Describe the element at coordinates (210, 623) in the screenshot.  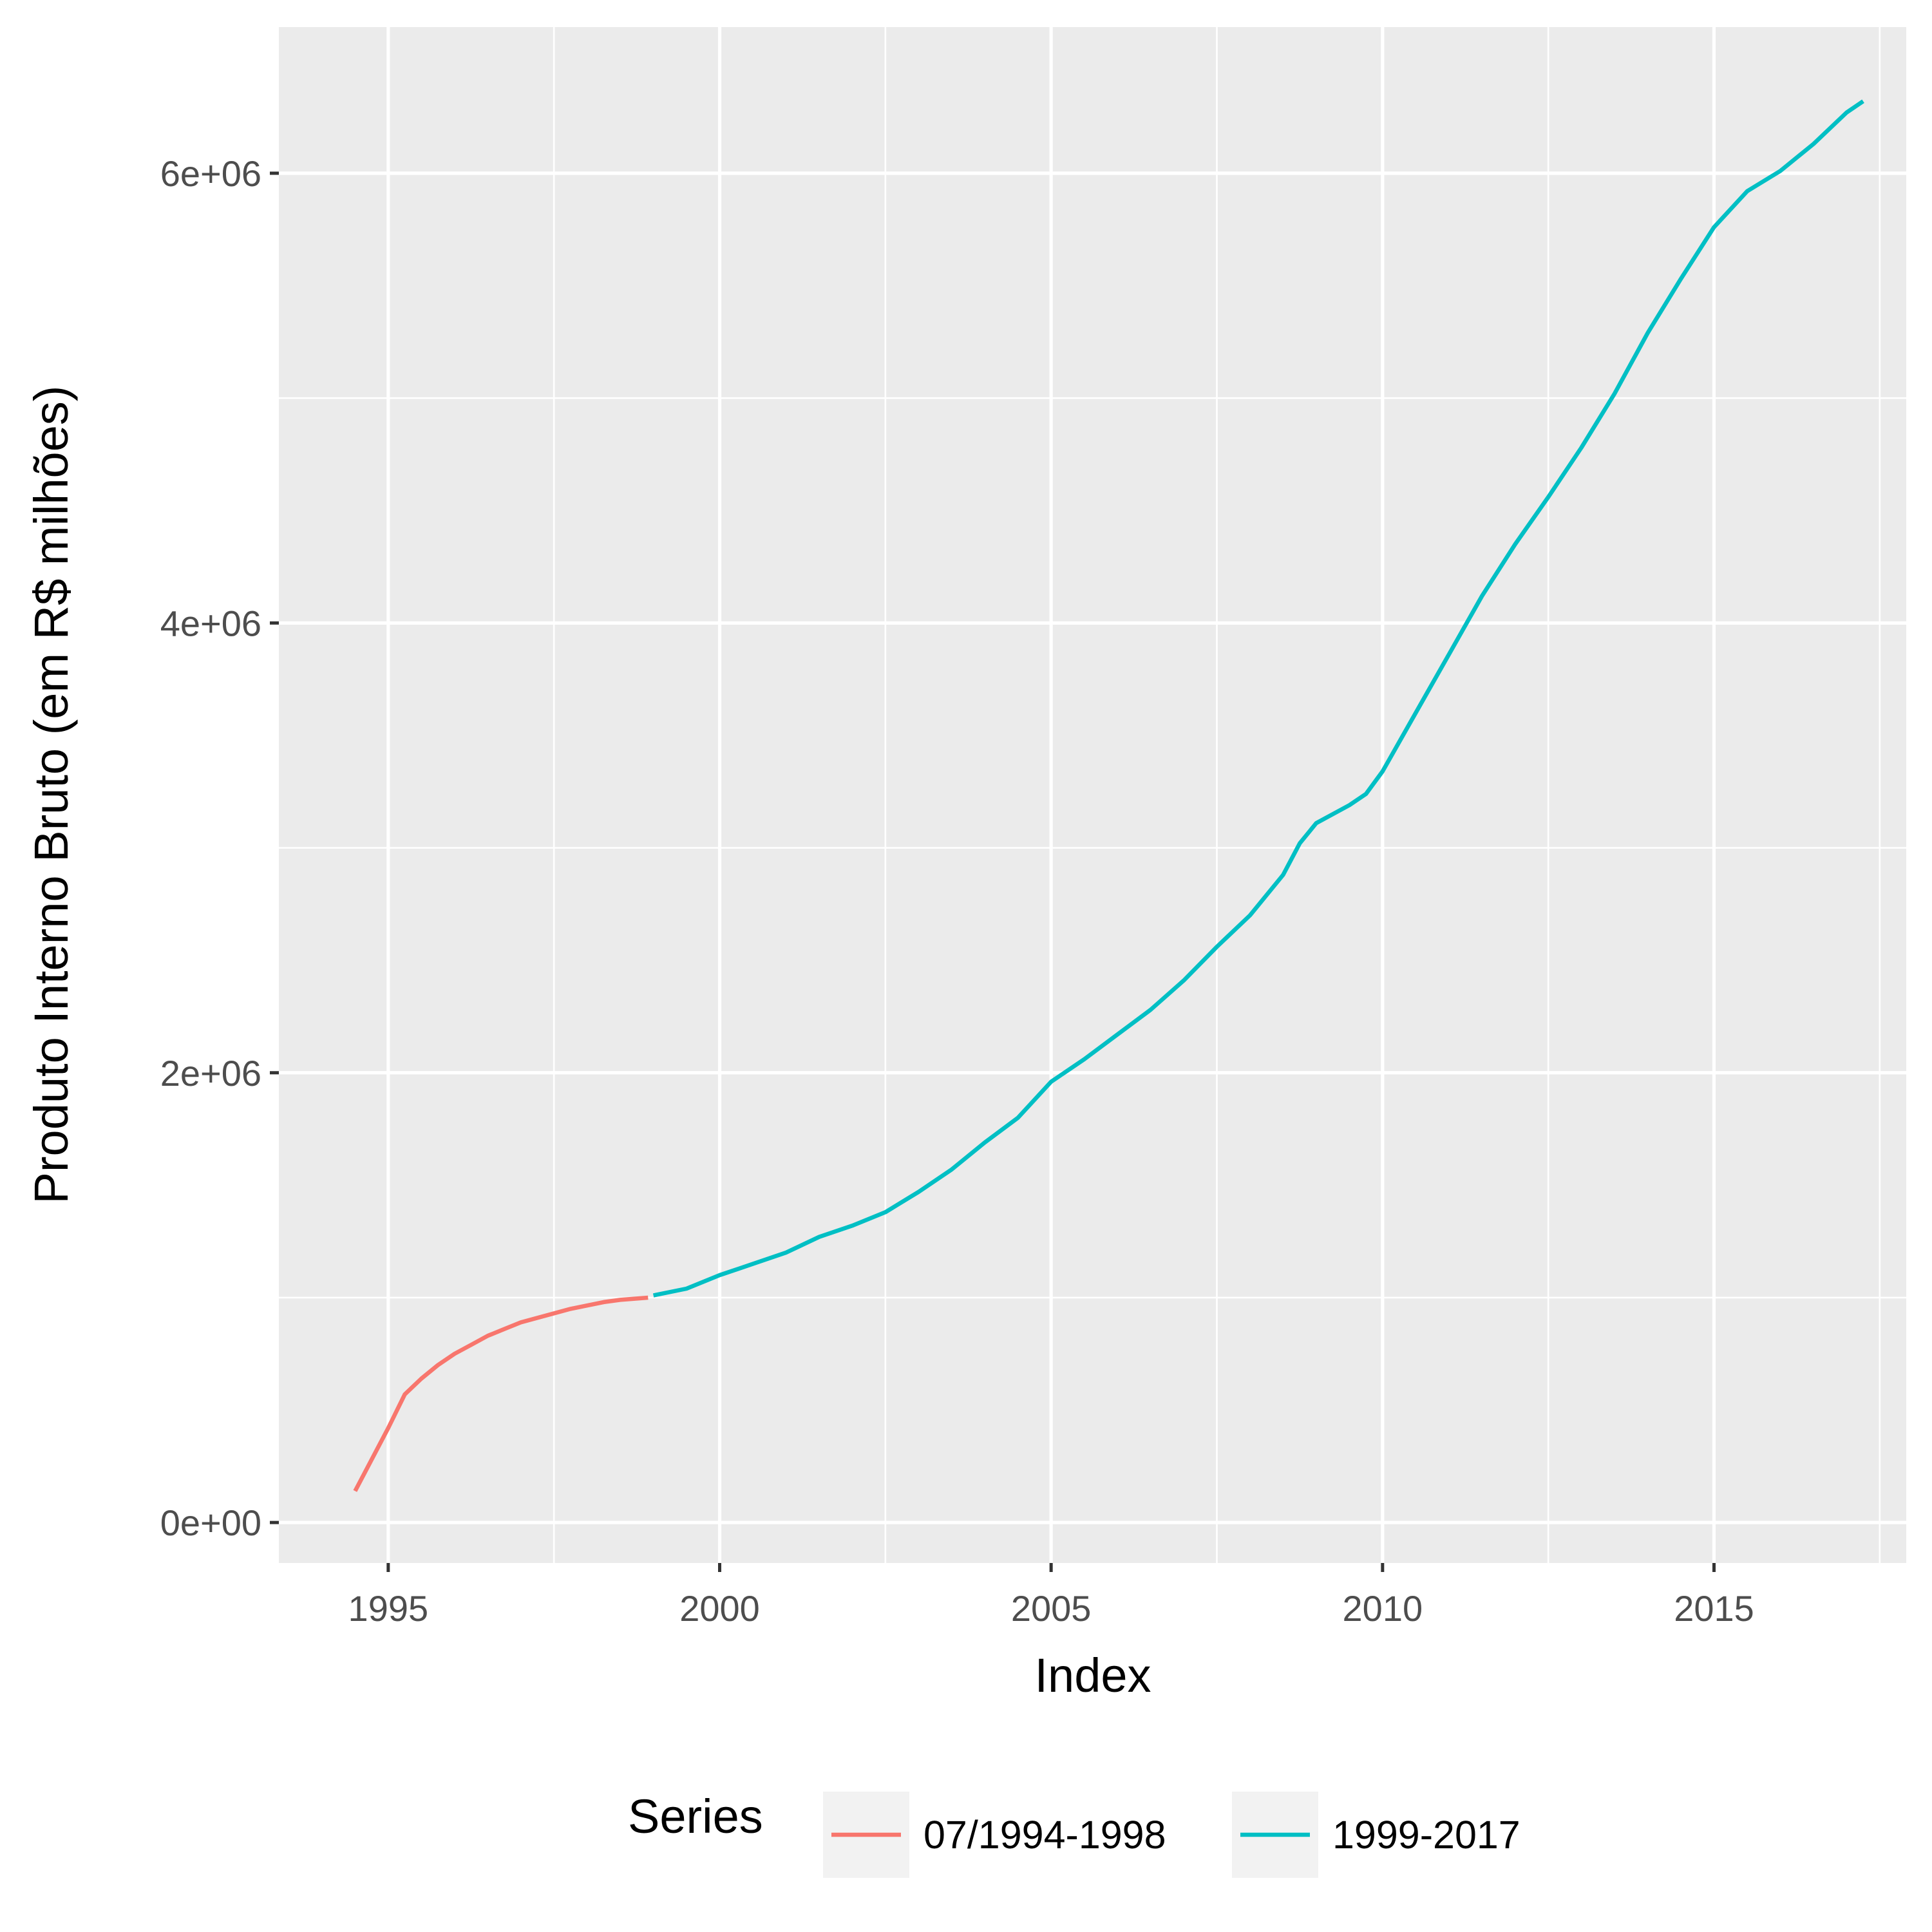
I see `y-tick-label: 4e+06` at that location.